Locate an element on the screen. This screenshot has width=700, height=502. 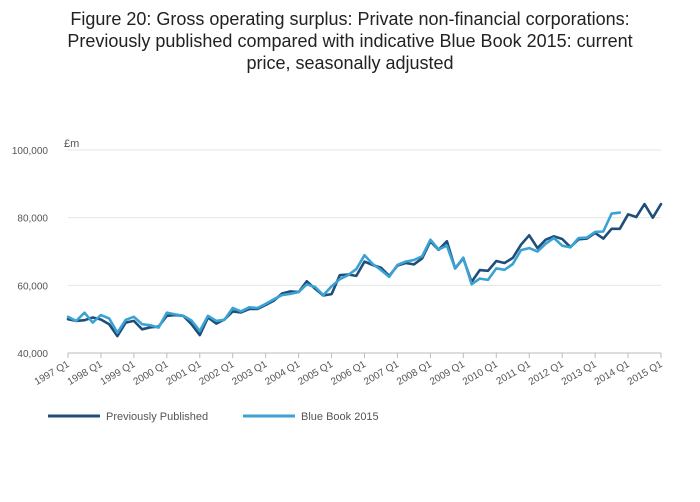
y-tick-label: 100,000 is located at coordinates (30, 151).